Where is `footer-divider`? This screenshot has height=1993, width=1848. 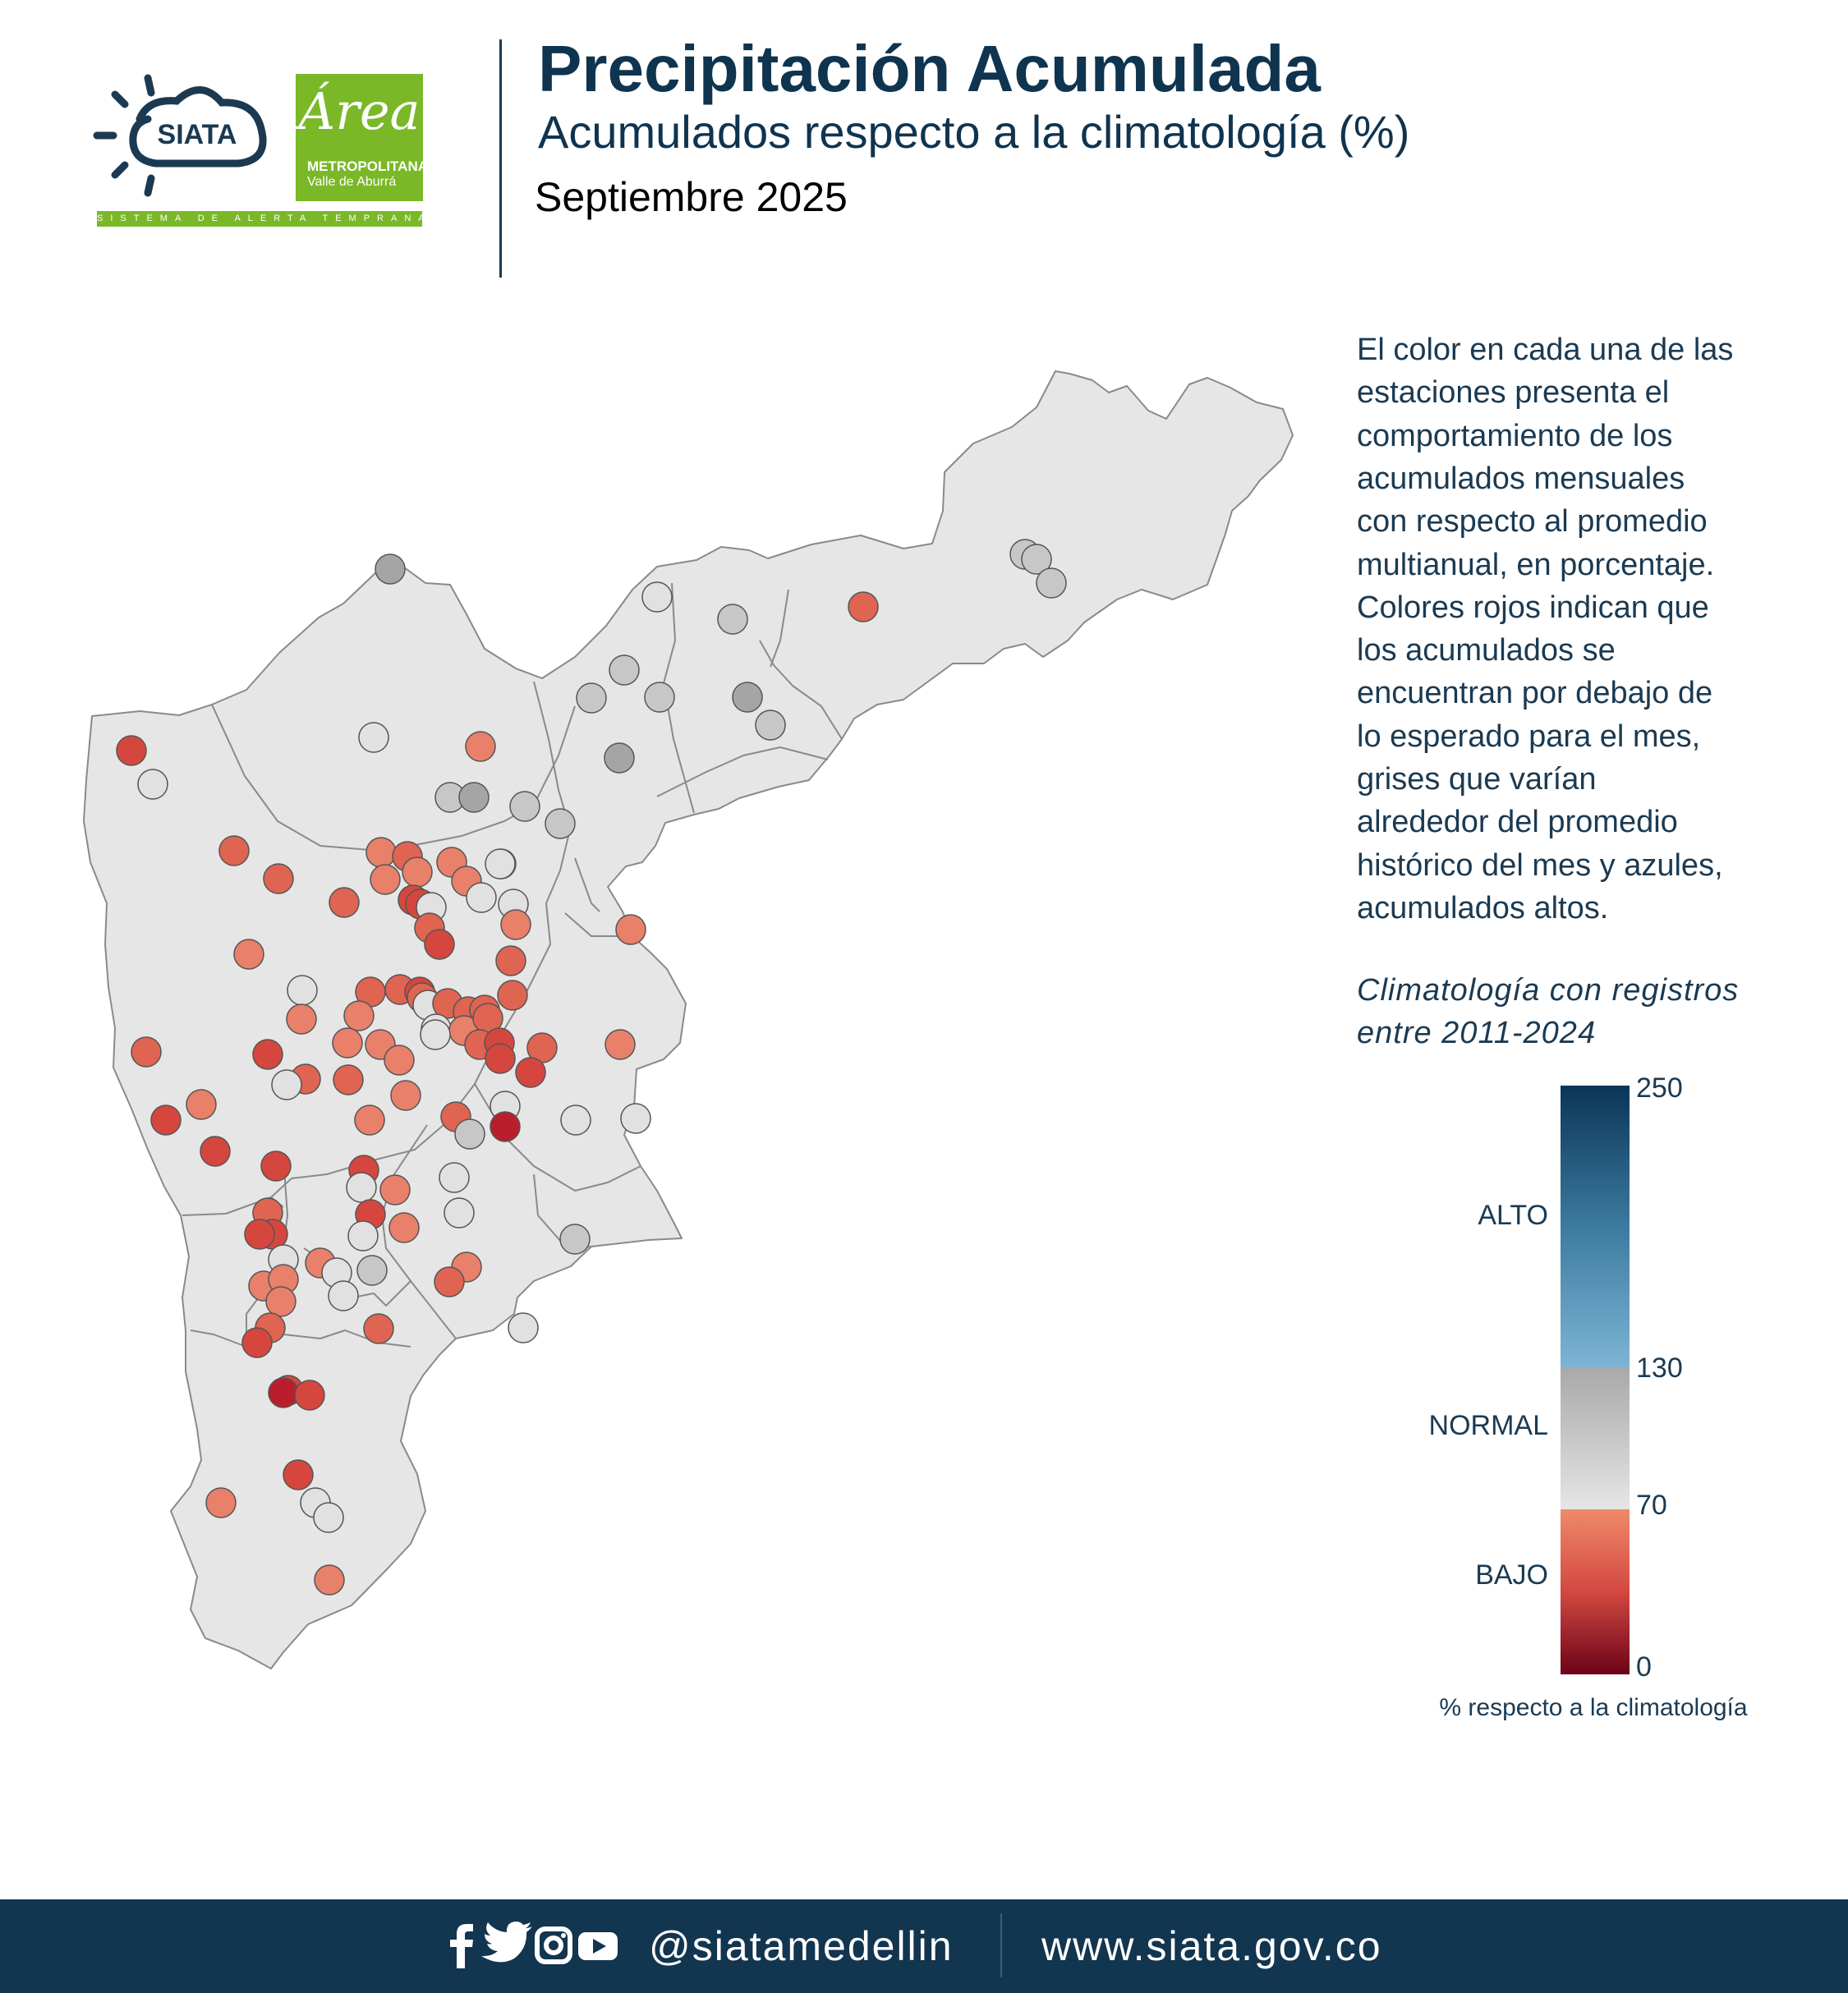
footer-divider is located at coordinates (1001, 1945).